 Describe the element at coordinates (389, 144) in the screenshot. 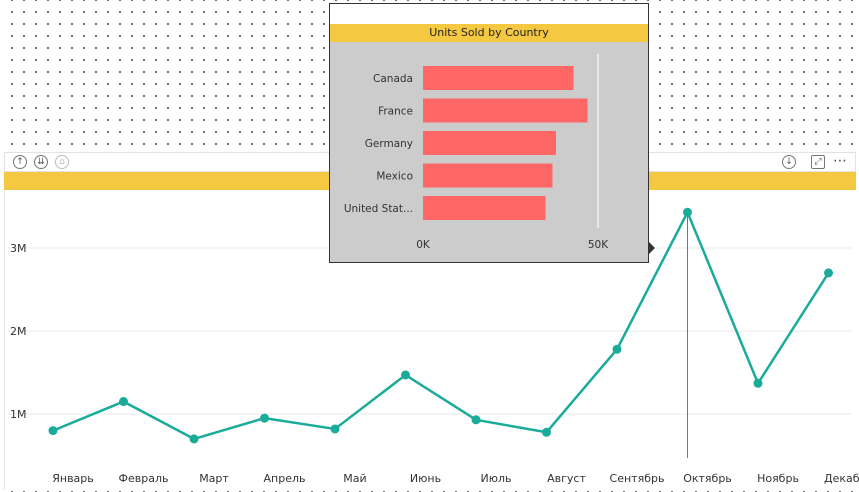

I see `category-label: Germany` at that location.